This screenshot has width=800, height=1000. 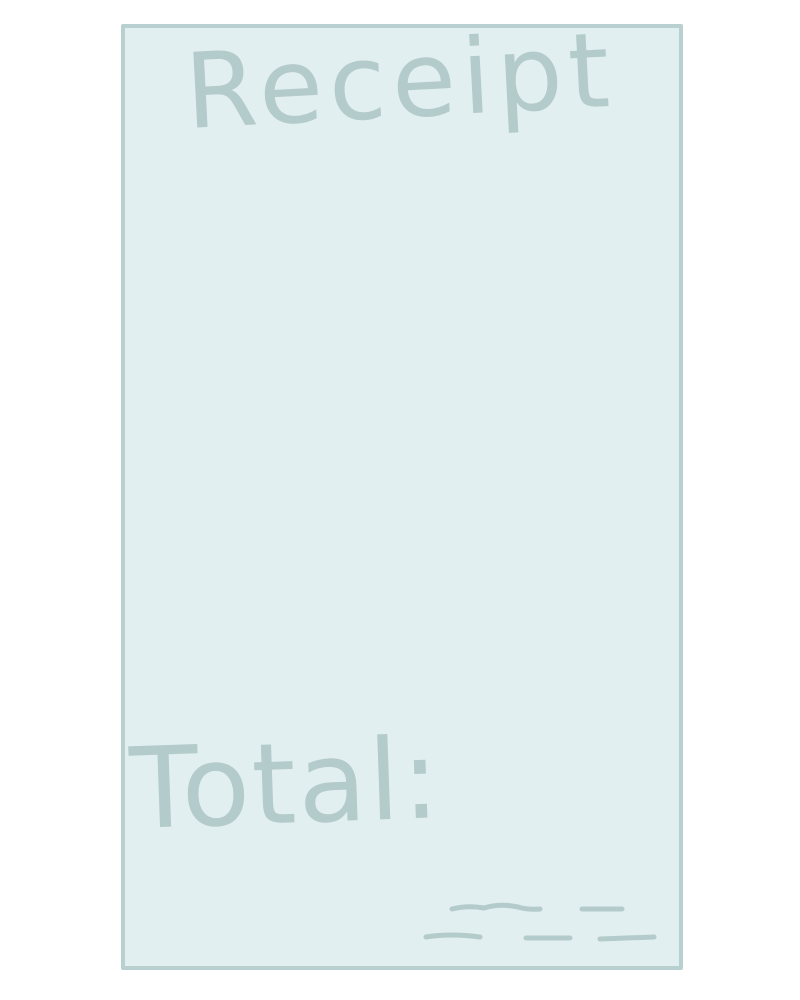 What do you see at coordinates (540, 922) in the screenshot?
I see `signature-scribble` at bounding box center [540, 922].